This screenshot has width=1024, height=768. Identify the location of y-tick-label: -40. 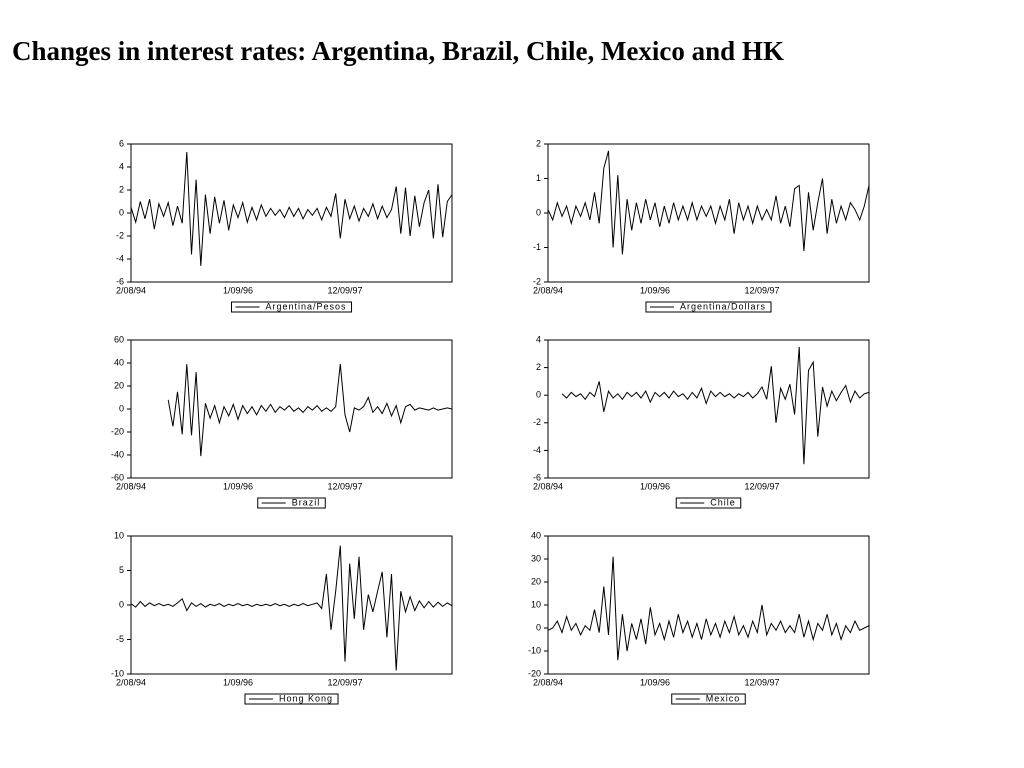
(117, 454).